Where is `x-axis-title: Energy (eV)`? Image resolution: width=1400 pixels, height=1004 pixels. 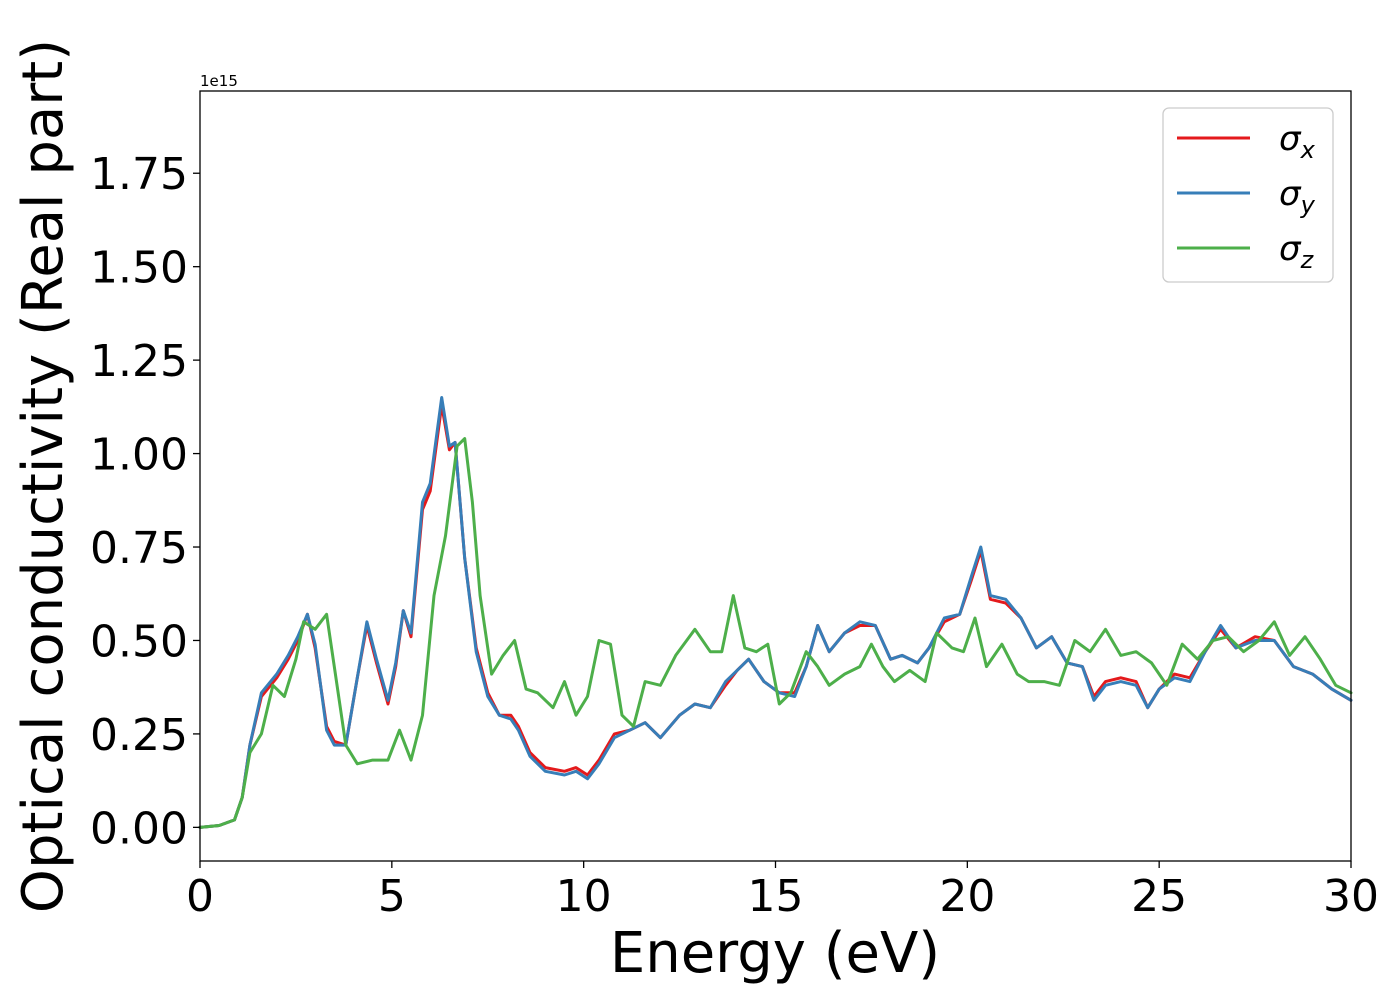 x-axis-title: Energy (eV) is located at coordinates (775, 953).